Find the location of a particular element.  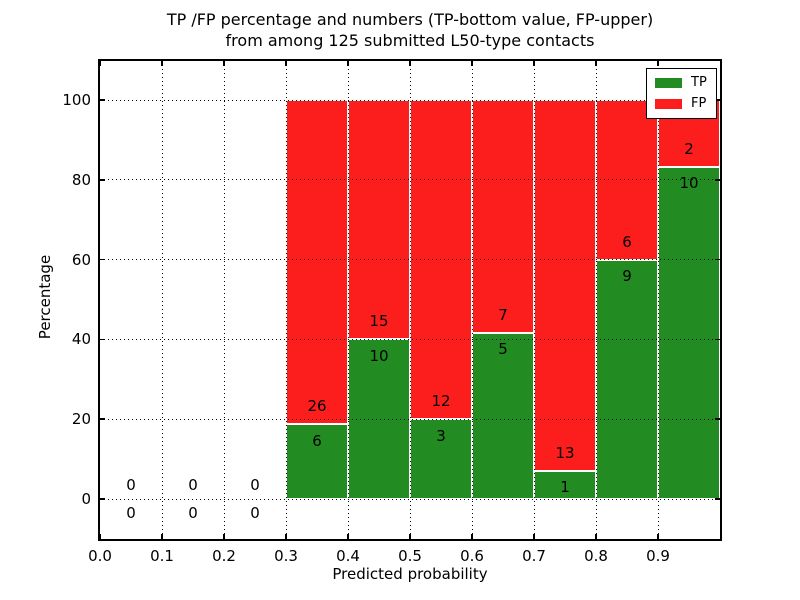

tp-count-label: 5 is located at coordinates (503, 349).